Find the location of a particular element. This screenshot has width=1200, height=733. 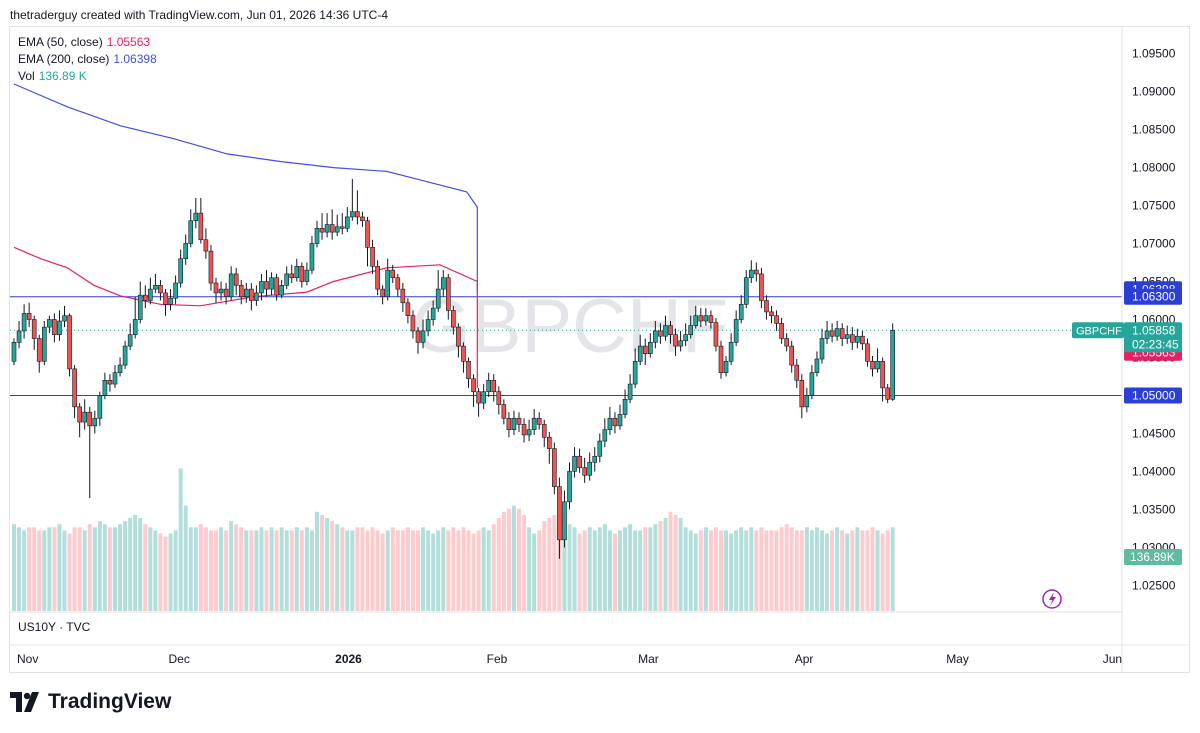

legend-vol: Vol 136.89 K is located at coordinates (87, 76).